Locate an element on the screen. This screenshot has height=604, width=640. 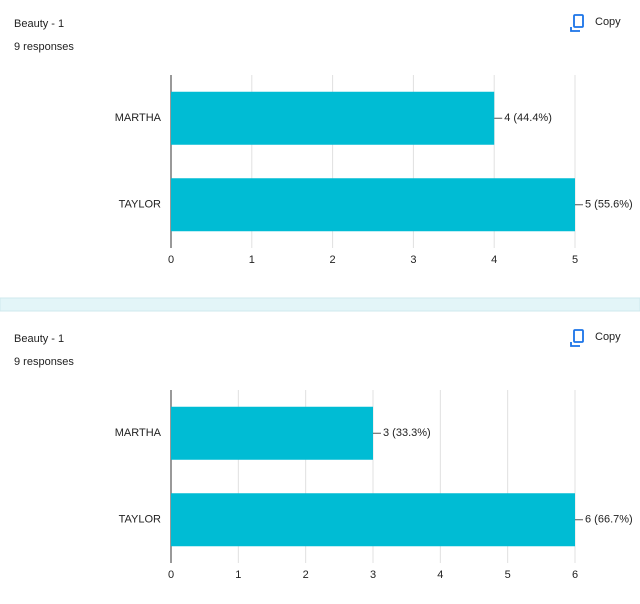
value-label: 6 (66.7%) is located at coordinates (609, 520).